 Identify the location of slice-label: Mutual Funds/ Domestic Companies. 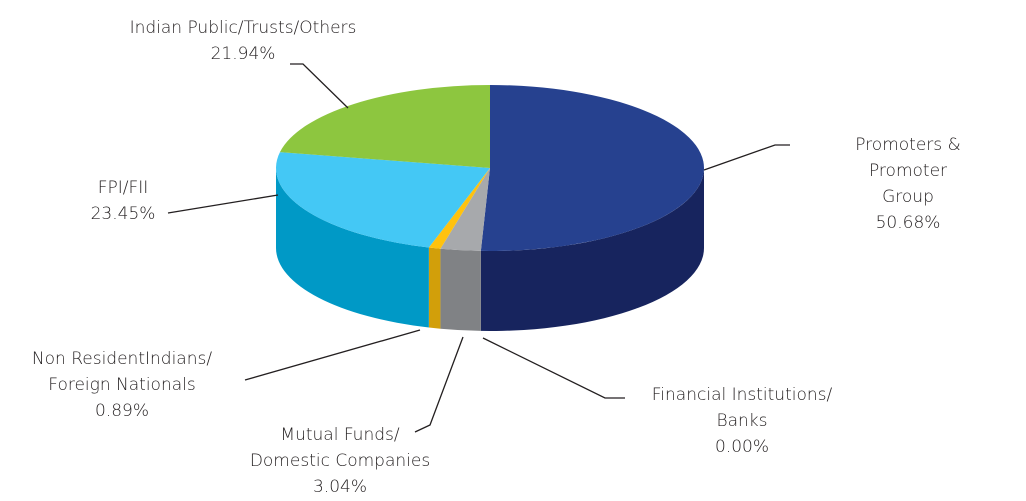
(340, 448).